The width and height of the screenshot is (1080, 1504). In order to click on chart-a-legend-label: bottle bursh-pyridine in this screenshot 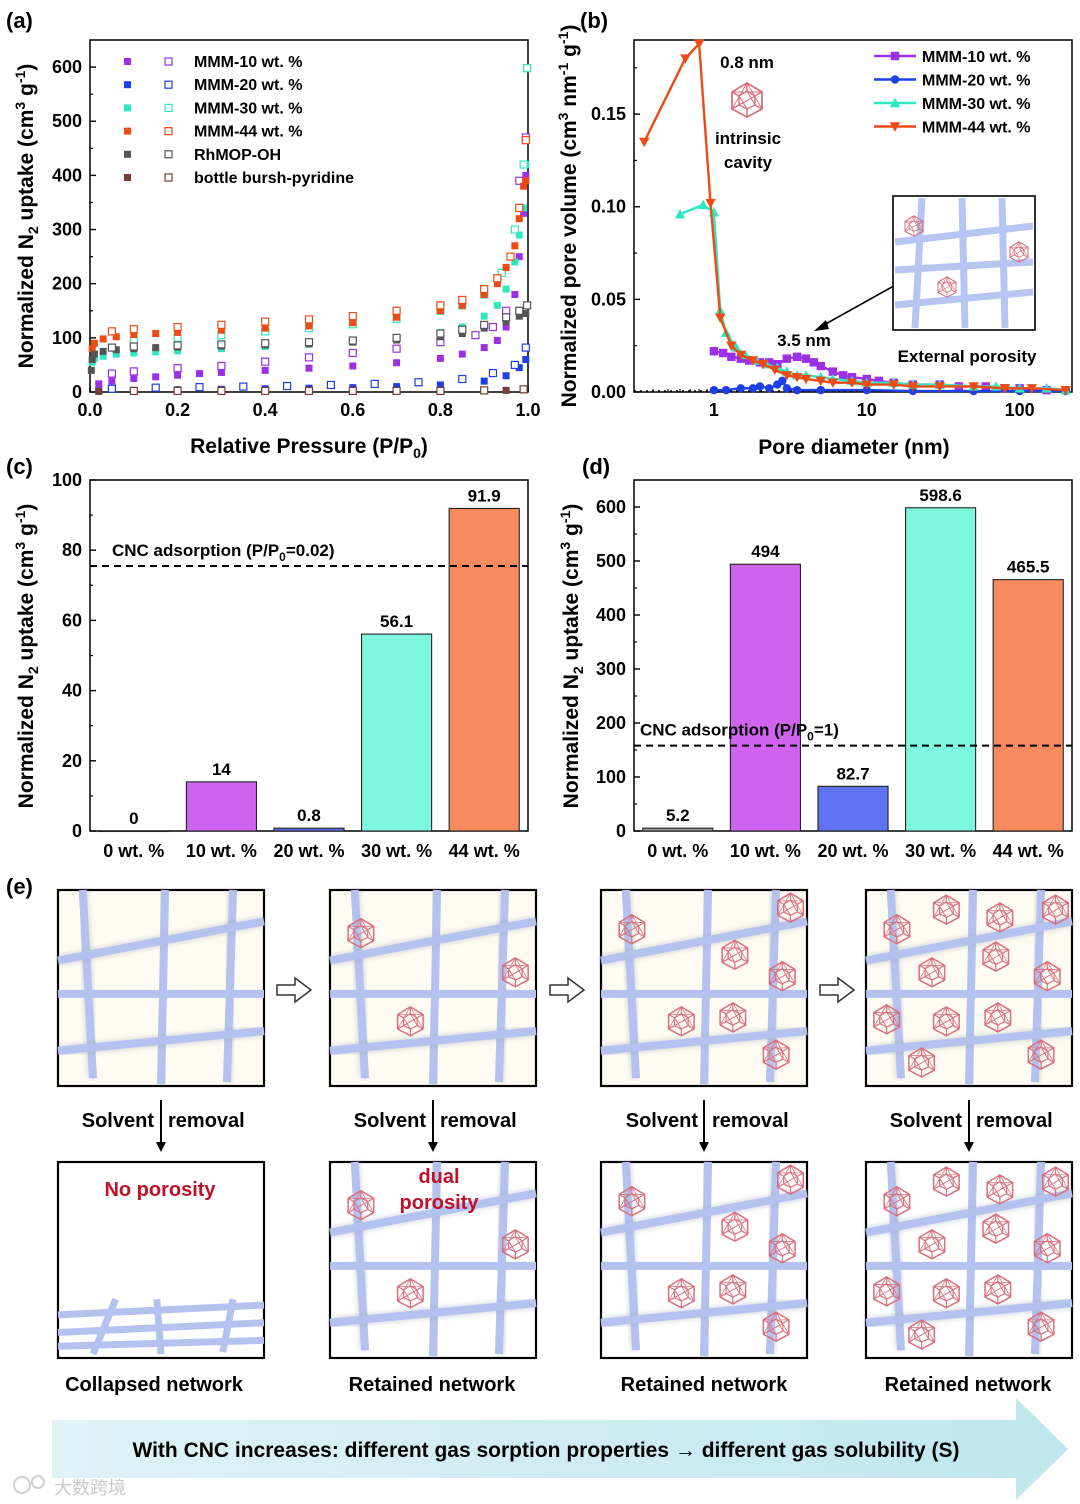, I will do `click(274, 178)`.